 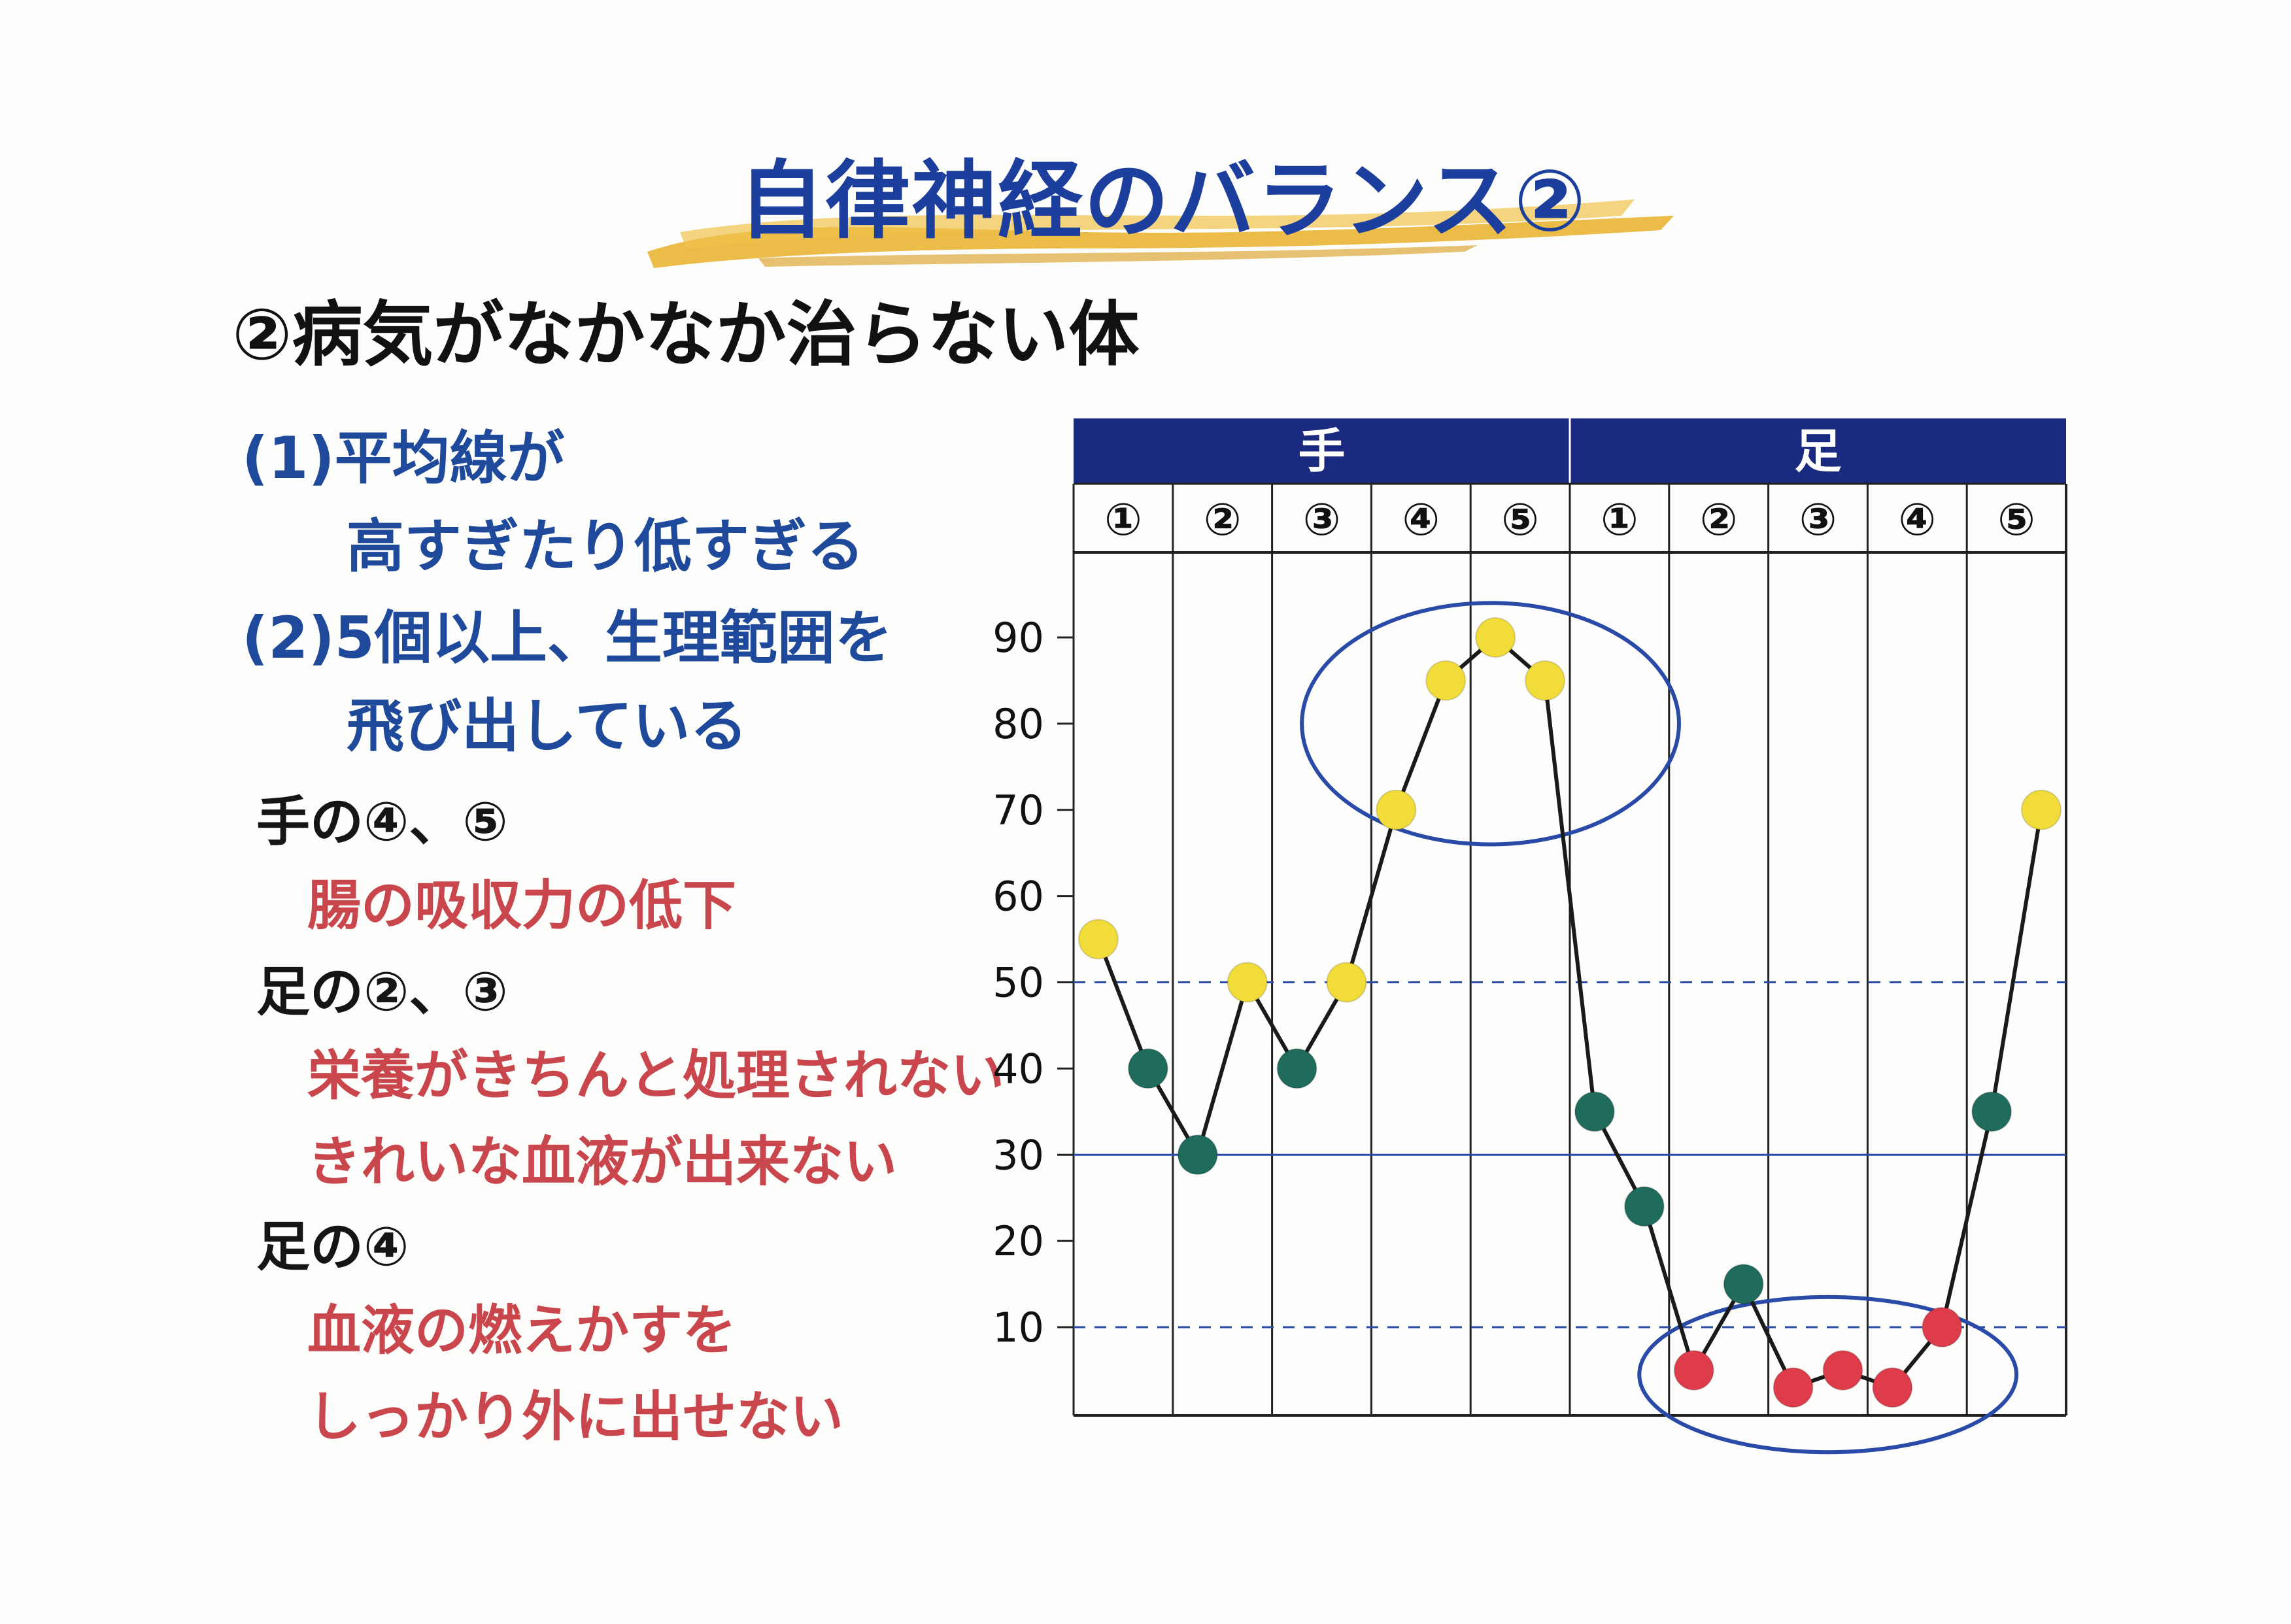 I want to click on y-tick-label: 60, so click(x=1018, y=897).